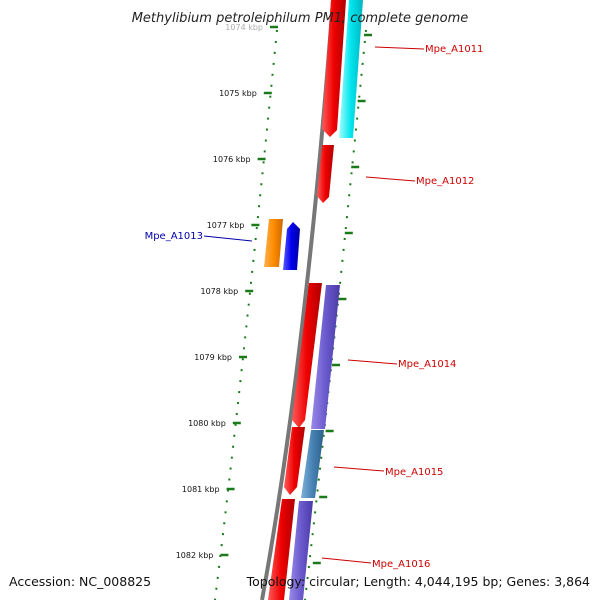 This screenshot has height=600, width=600. I want to click on steelblue-feature-block, so click(312, 464).